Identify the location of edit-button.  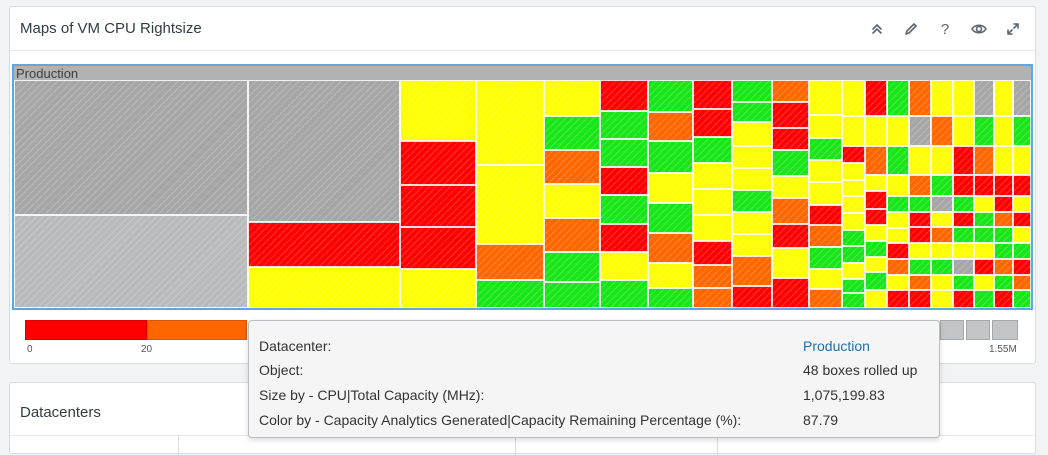
(911, 29).